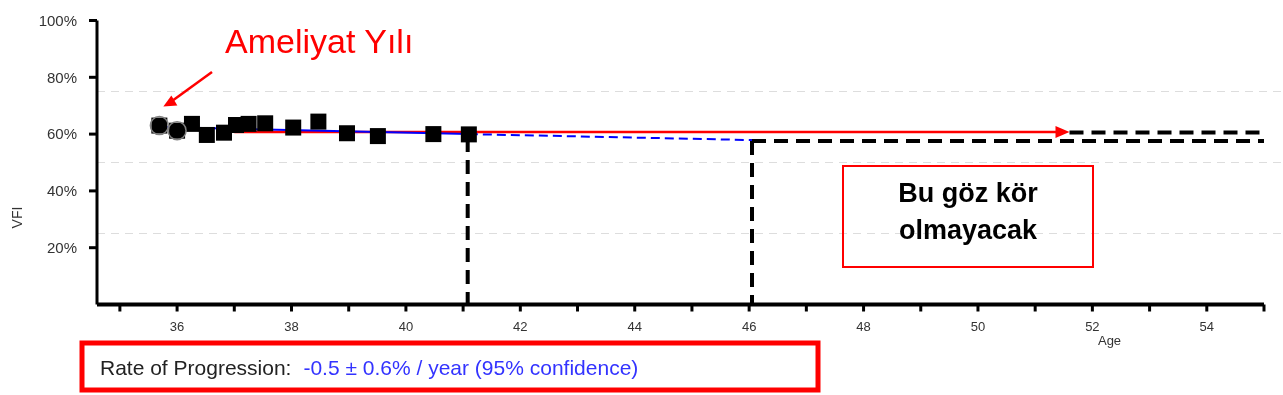 This screenshot has height=395, width=1283. I want to click on y-tick-label: 100%, so click(57, 20).